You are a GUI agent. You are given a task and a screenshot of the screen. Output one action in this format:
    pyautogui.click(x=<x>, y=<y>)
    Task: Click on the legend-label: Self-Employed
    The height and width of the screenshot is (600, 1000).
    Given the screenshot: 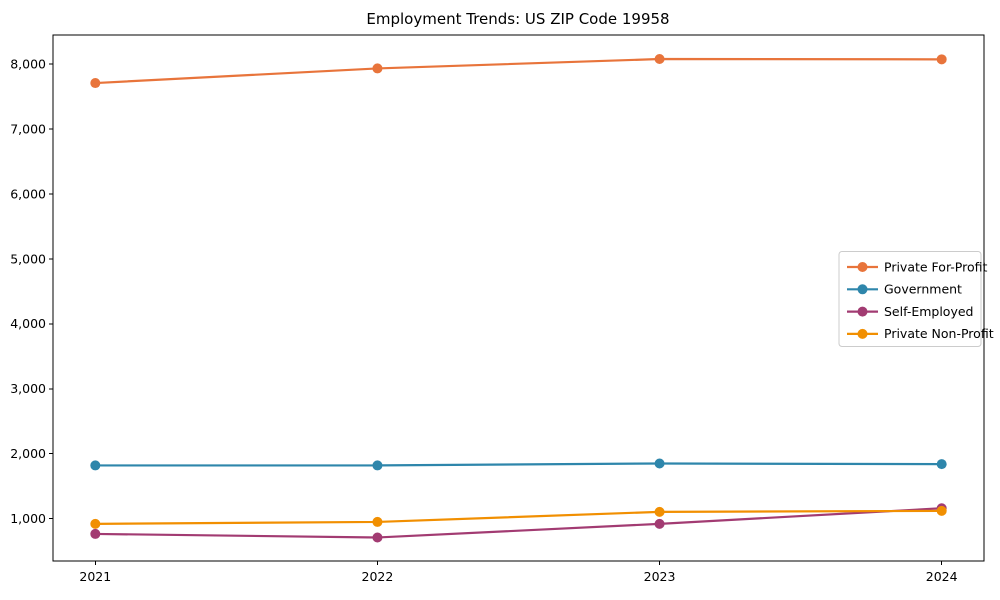 What is the action you would take?
    pyautogui.click(x=928, y=311)
    